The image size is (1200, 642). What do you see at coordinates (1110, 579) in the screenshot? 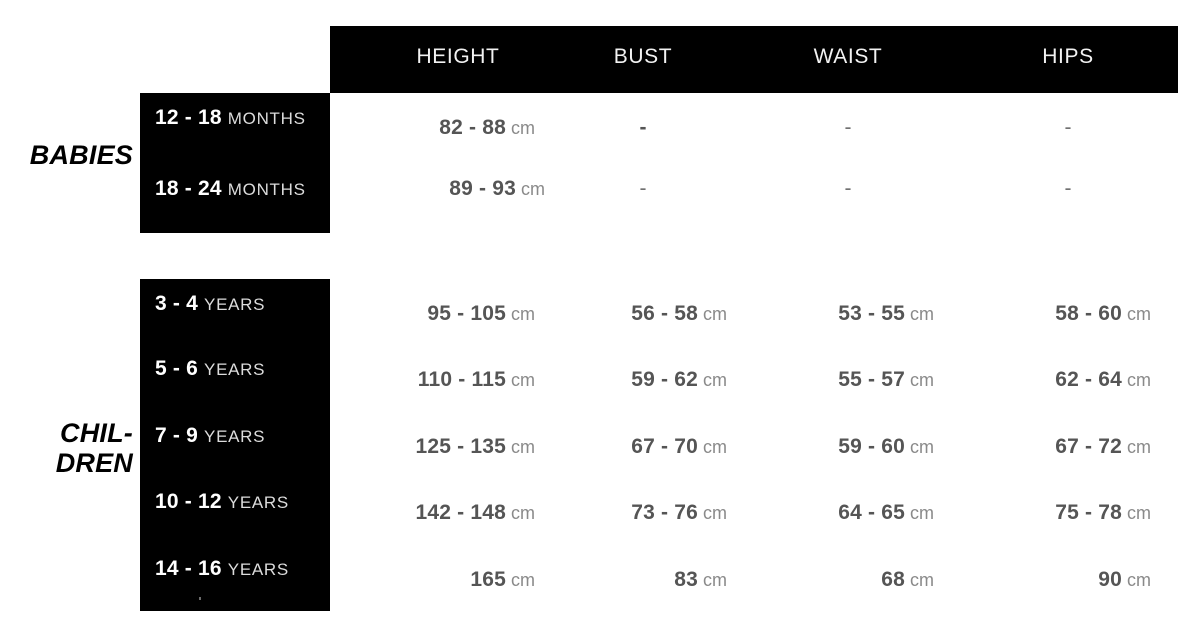
I see `value-number: 90` at bounding box center [1110, 579].